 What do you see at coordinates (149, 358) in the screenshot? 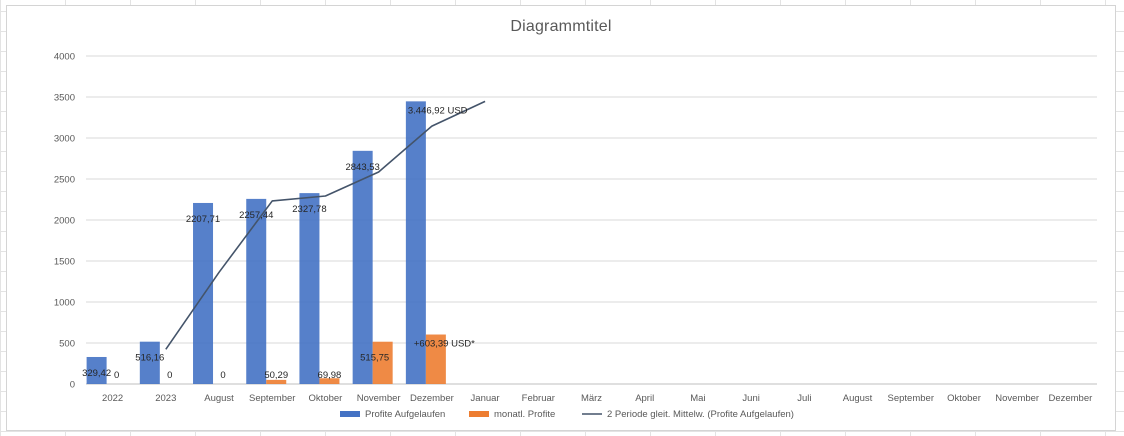
I see `data-label-profite-aufgelaufen: 516,16` at bounding box center [149, 358].